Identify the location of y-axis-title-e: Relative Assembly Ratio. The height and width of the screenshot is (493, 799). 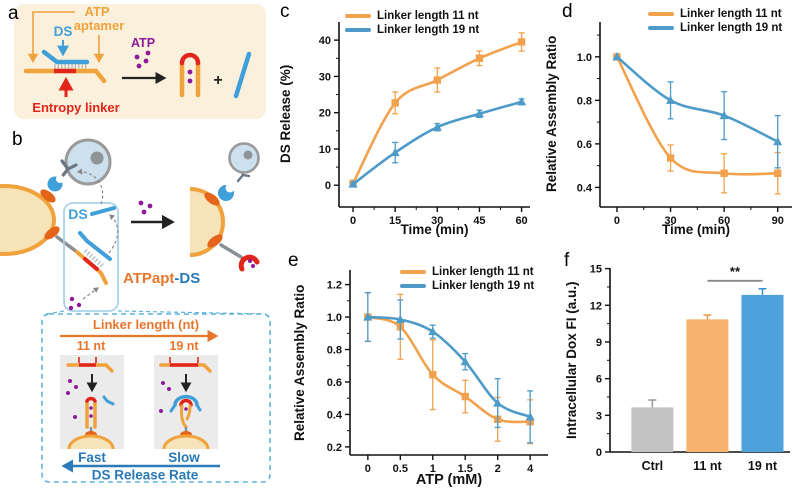
(299, 363).